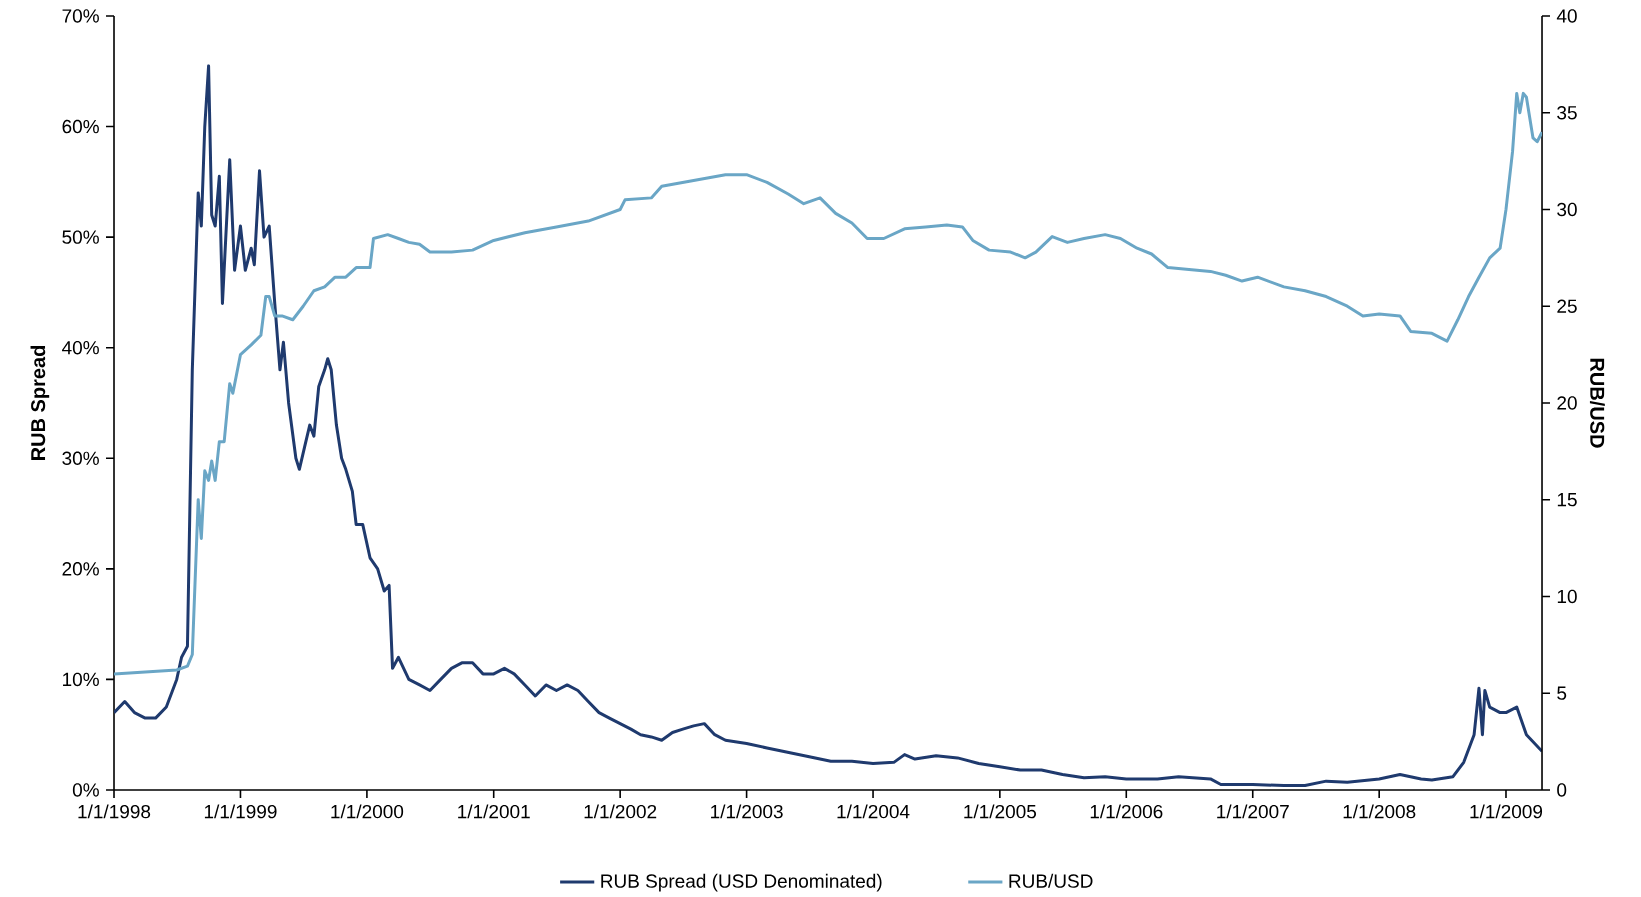 The width and height of the screenshot is (1641, 897). What do you see at coordinates (80, 569) in the screenshot?
I see `y-tick-label: 20%` at bounding box center [80, 569].